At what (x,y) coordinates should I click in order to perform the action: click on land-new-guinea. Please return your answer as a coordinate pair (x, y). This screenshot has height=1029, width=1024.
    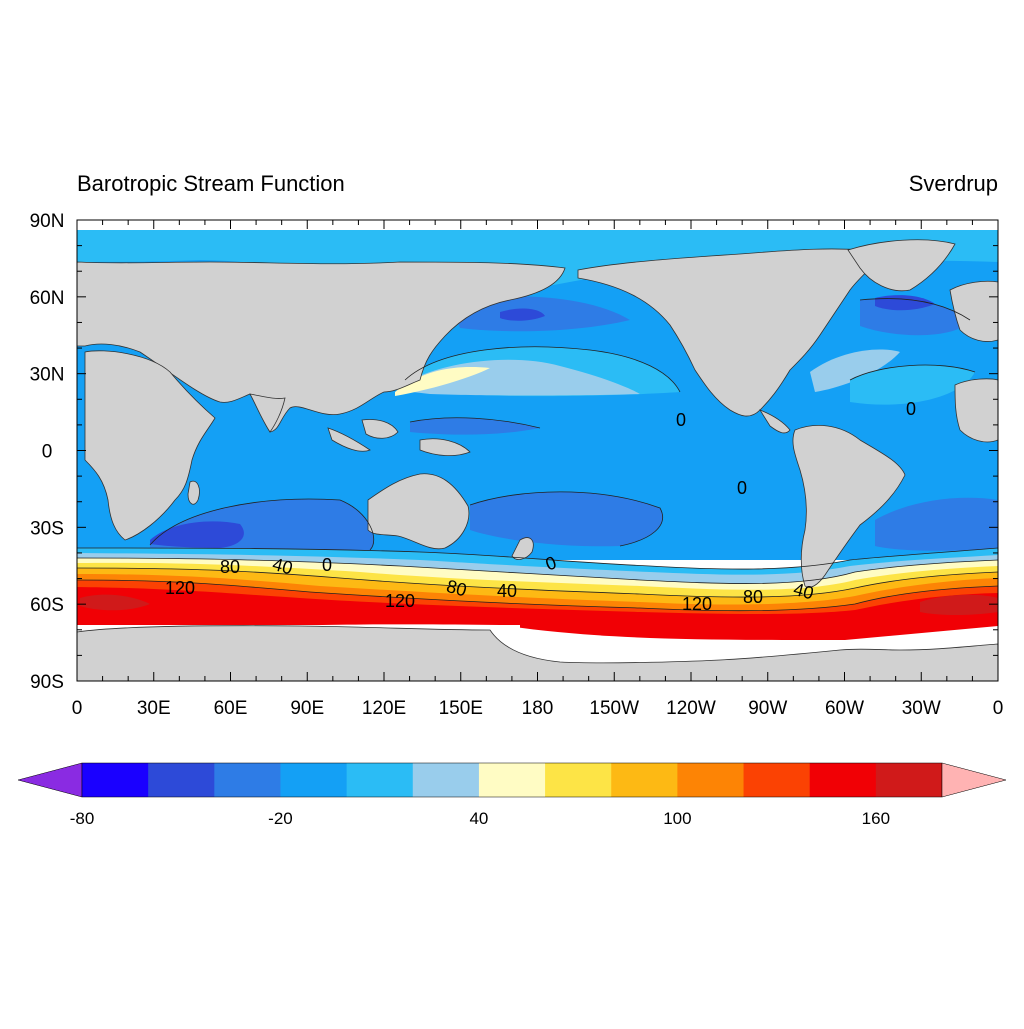
    Looking at the image, I should click on (445, 447).